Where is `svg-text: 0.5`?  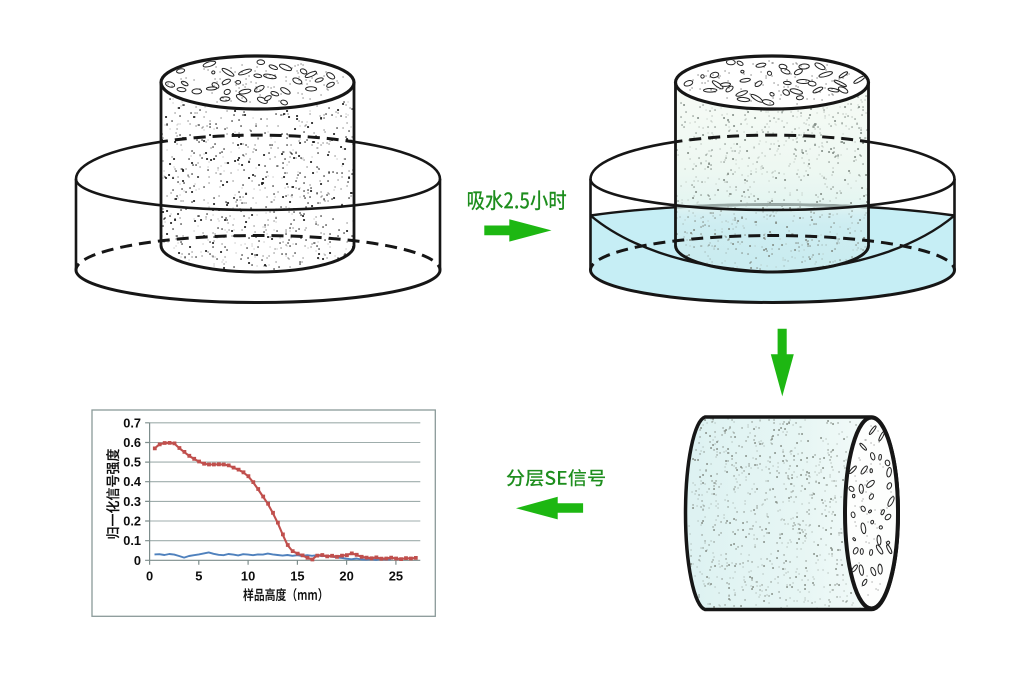 svg-text: 0.5 is located at coordinates (132, 462).